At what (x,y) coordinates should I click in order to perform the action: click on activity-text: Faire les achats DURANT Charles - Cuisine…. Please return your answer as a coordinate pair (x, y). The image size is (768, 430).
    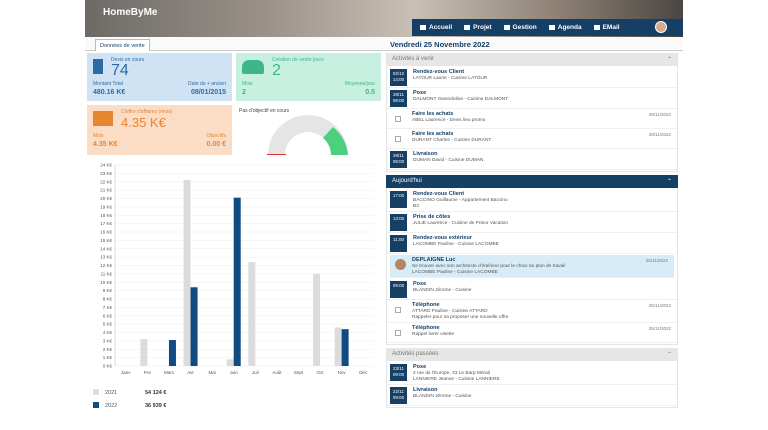
    Looking at the image, I should click on (451, 137).